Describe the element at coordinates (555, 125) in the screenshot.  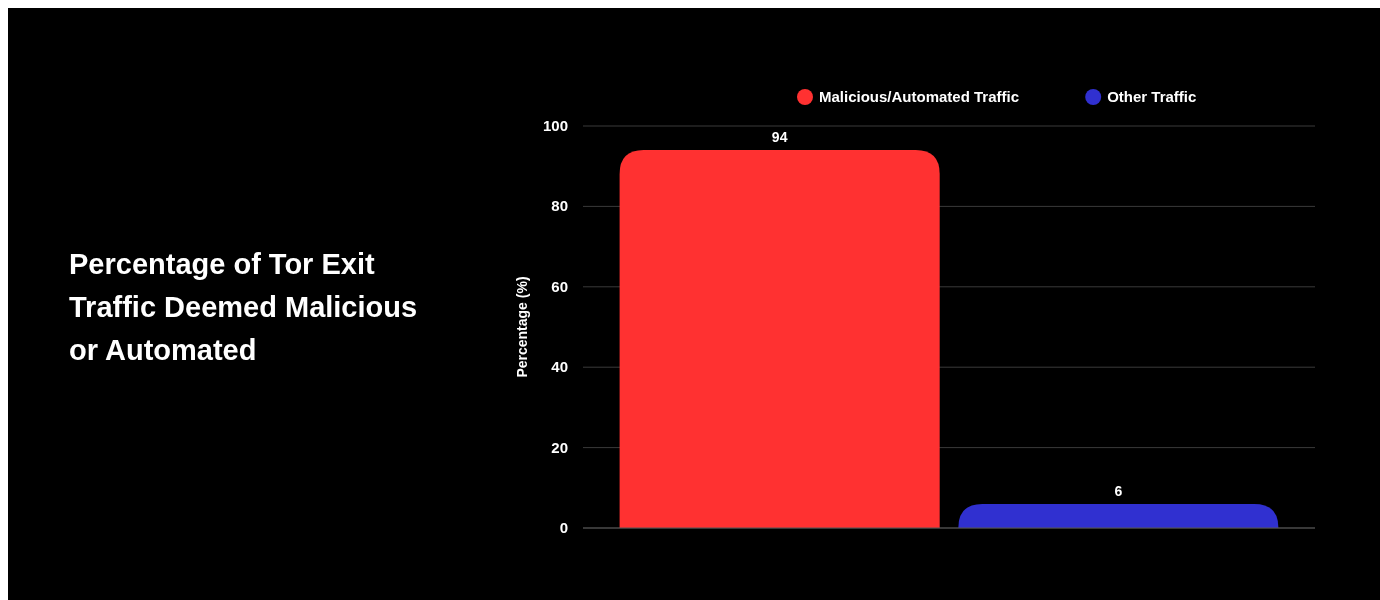
I see `y-tick-label: 100` at that location.